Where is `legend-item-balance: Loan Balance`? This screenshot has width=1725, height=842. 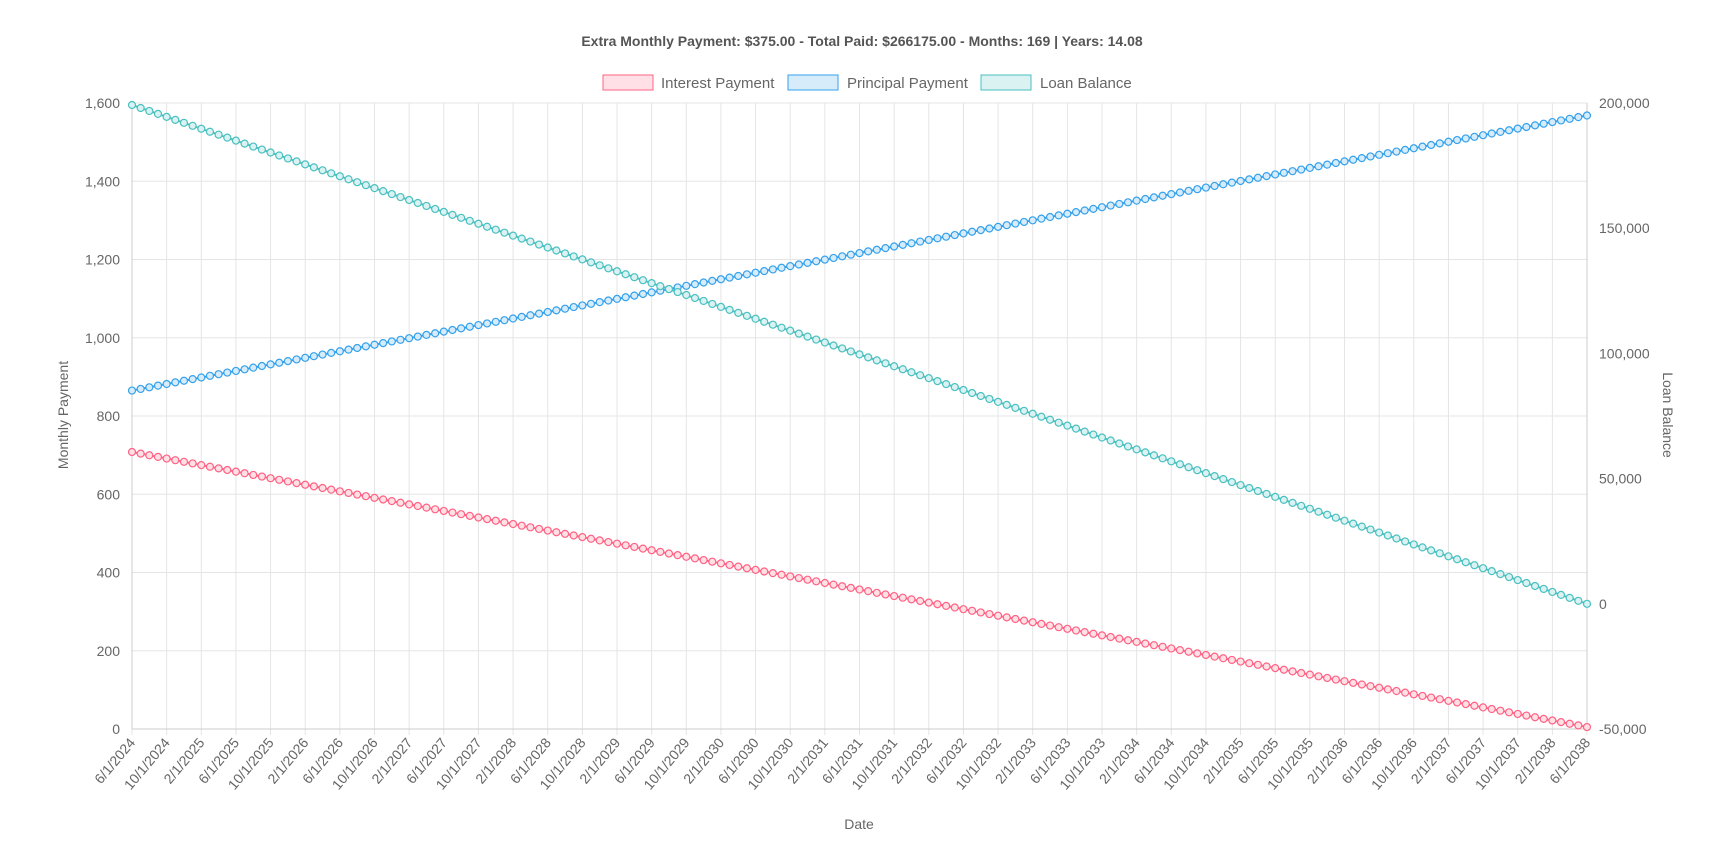 legend-item-balance: Loan Balance is located at coordinates (1056, 83).